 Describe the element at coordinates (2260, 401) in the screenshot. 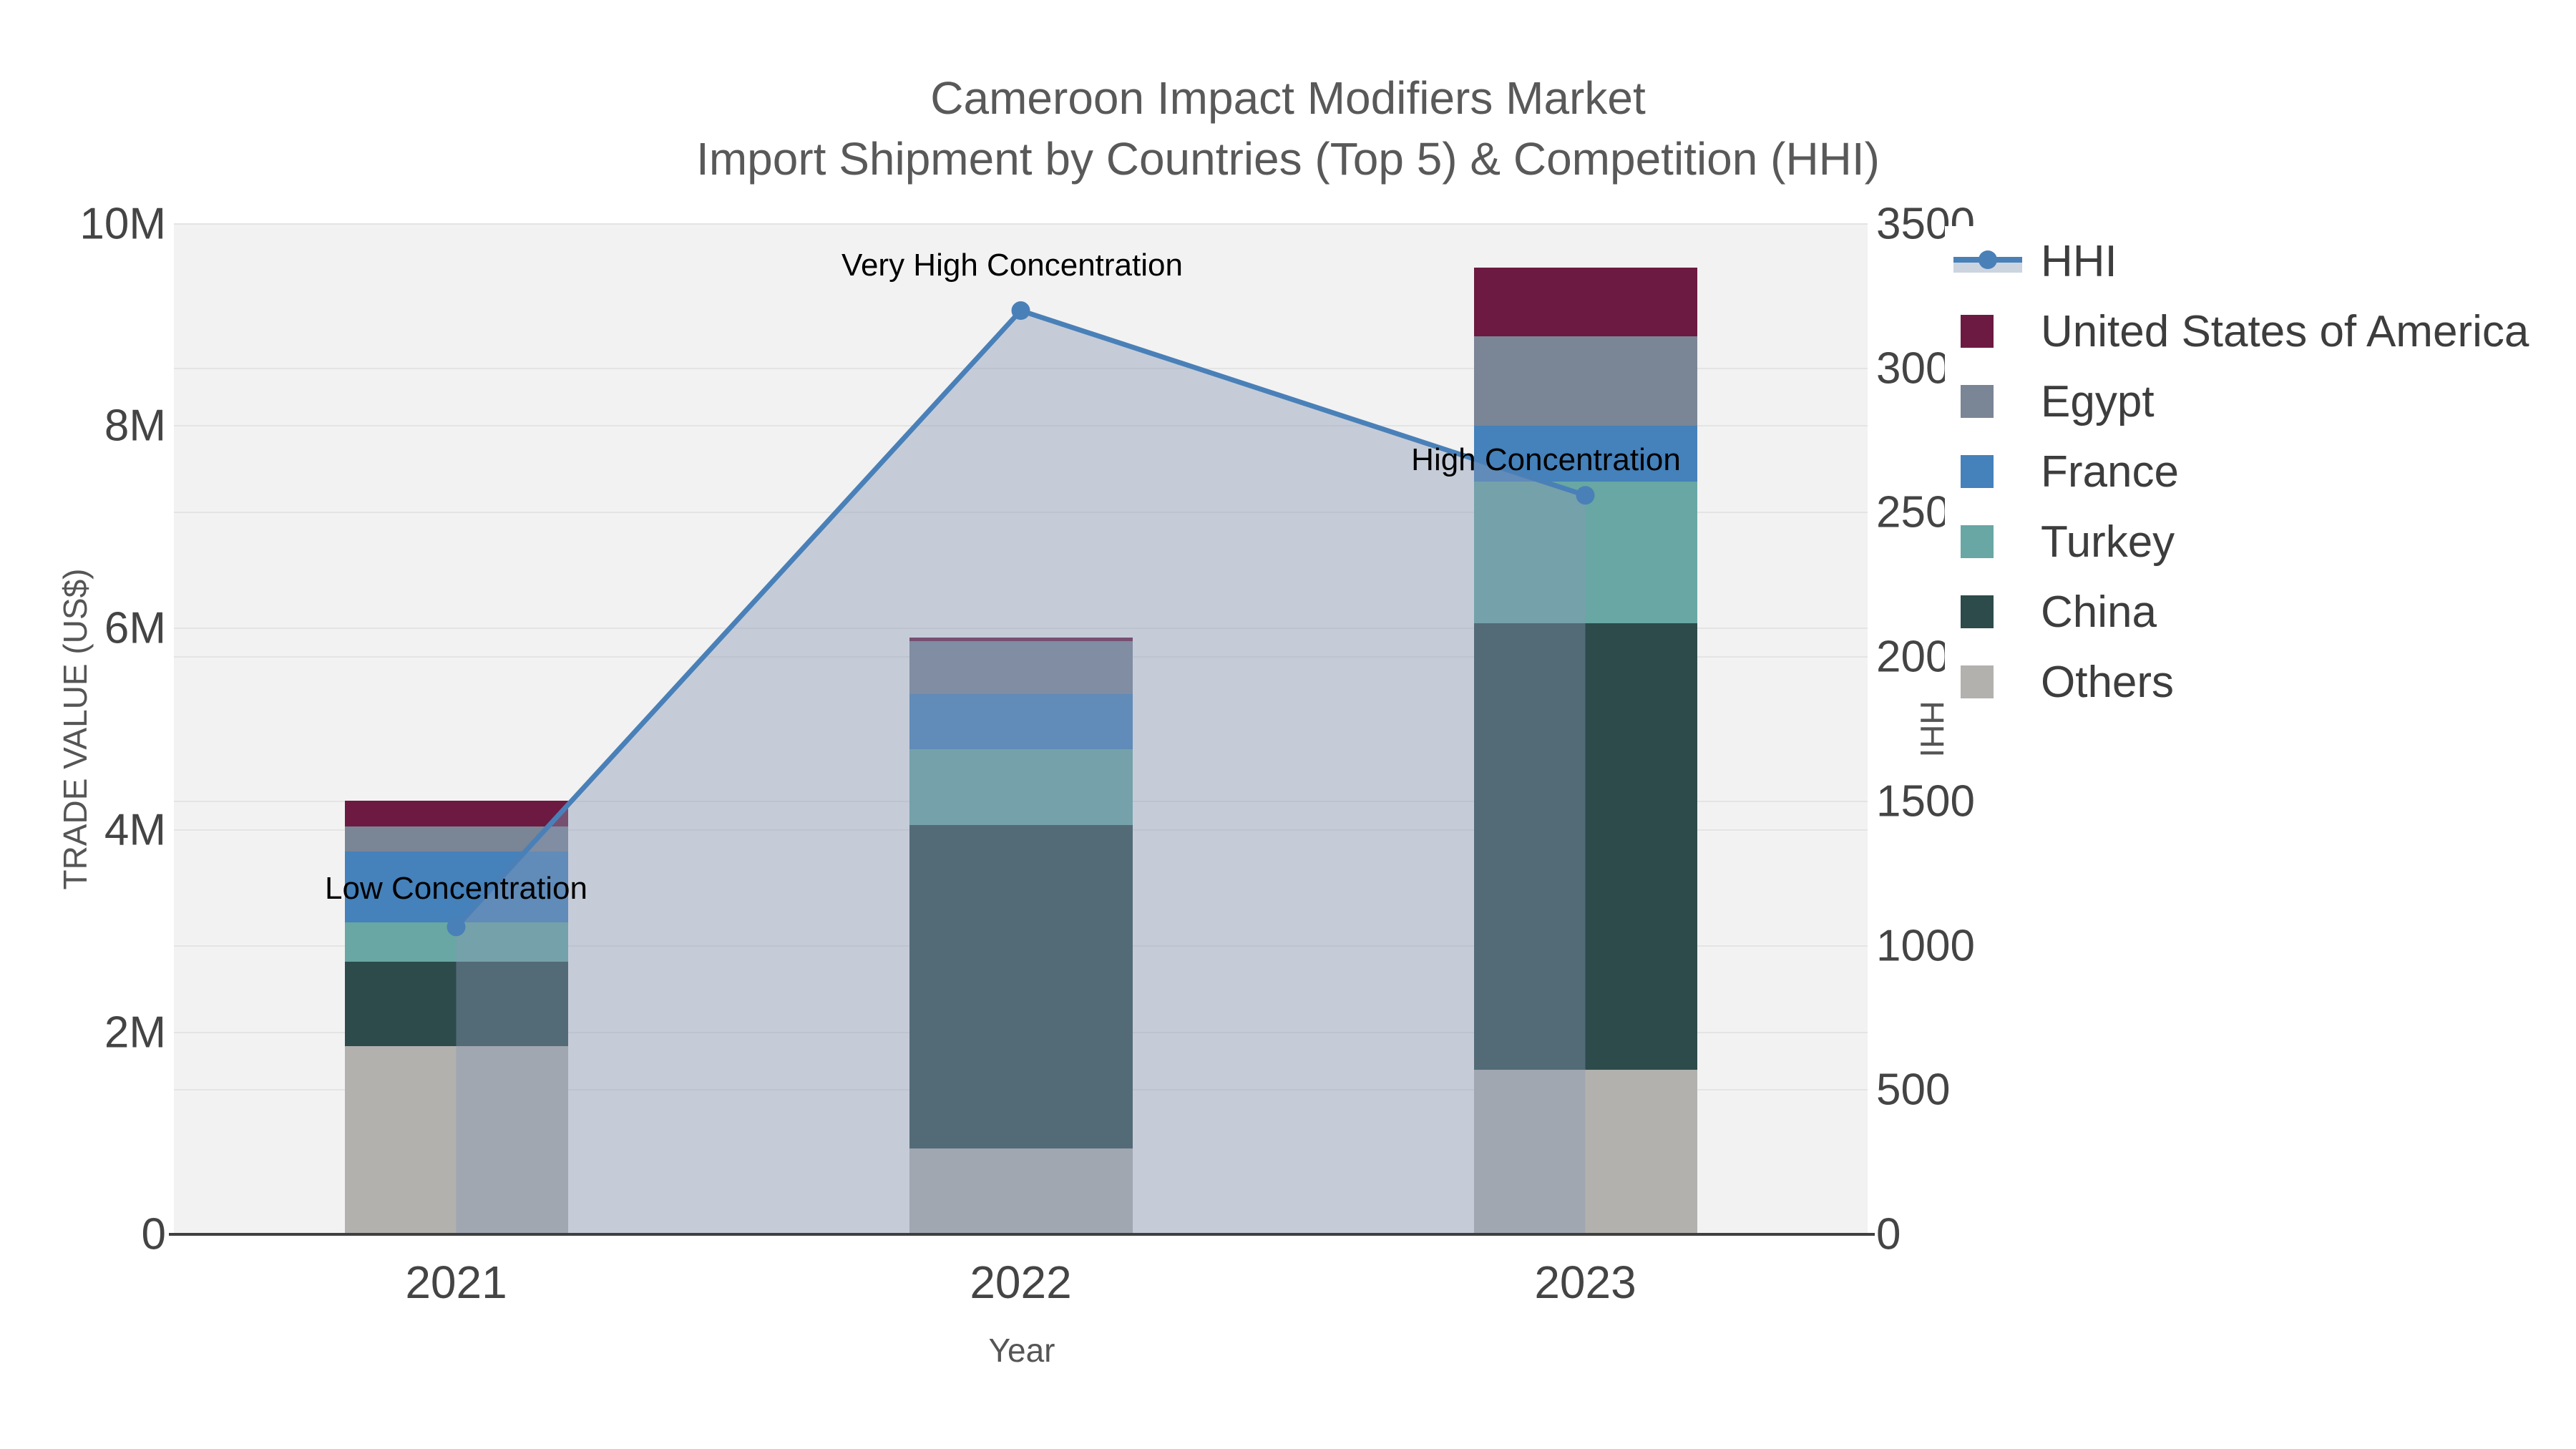

I see `legend-item-egypt: Egypt` at that location.